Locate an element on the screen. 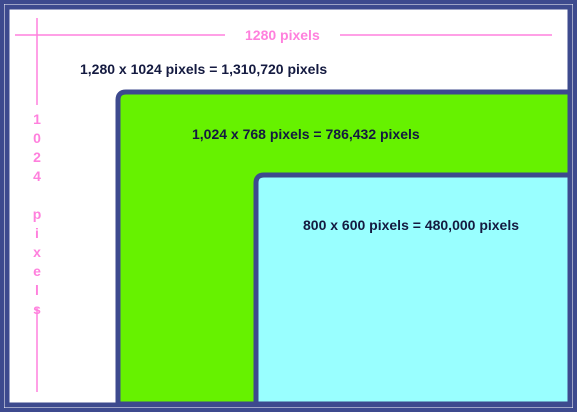 This screenshot has height=412, width=577. screen-label: 1,280 x 1024 pixels = 1,310,720 pixels is located at coordinates (204, 69).